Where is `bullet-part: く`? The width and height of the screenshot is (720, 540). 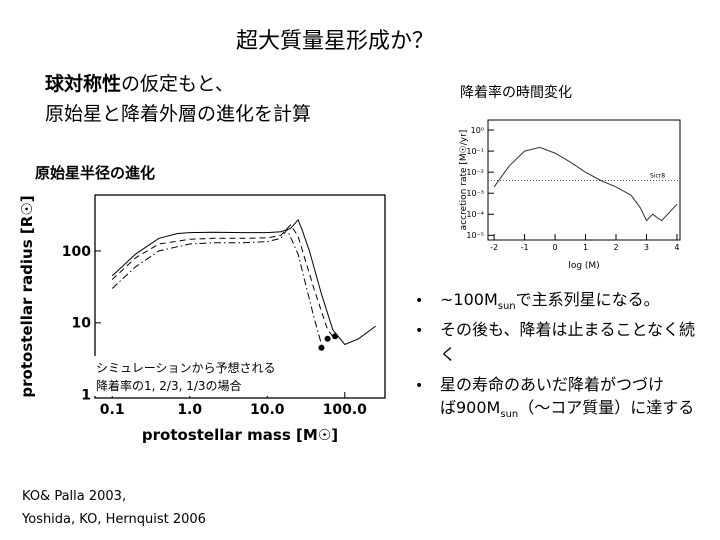
bullet-part: く is located at coordinates (448, 354).